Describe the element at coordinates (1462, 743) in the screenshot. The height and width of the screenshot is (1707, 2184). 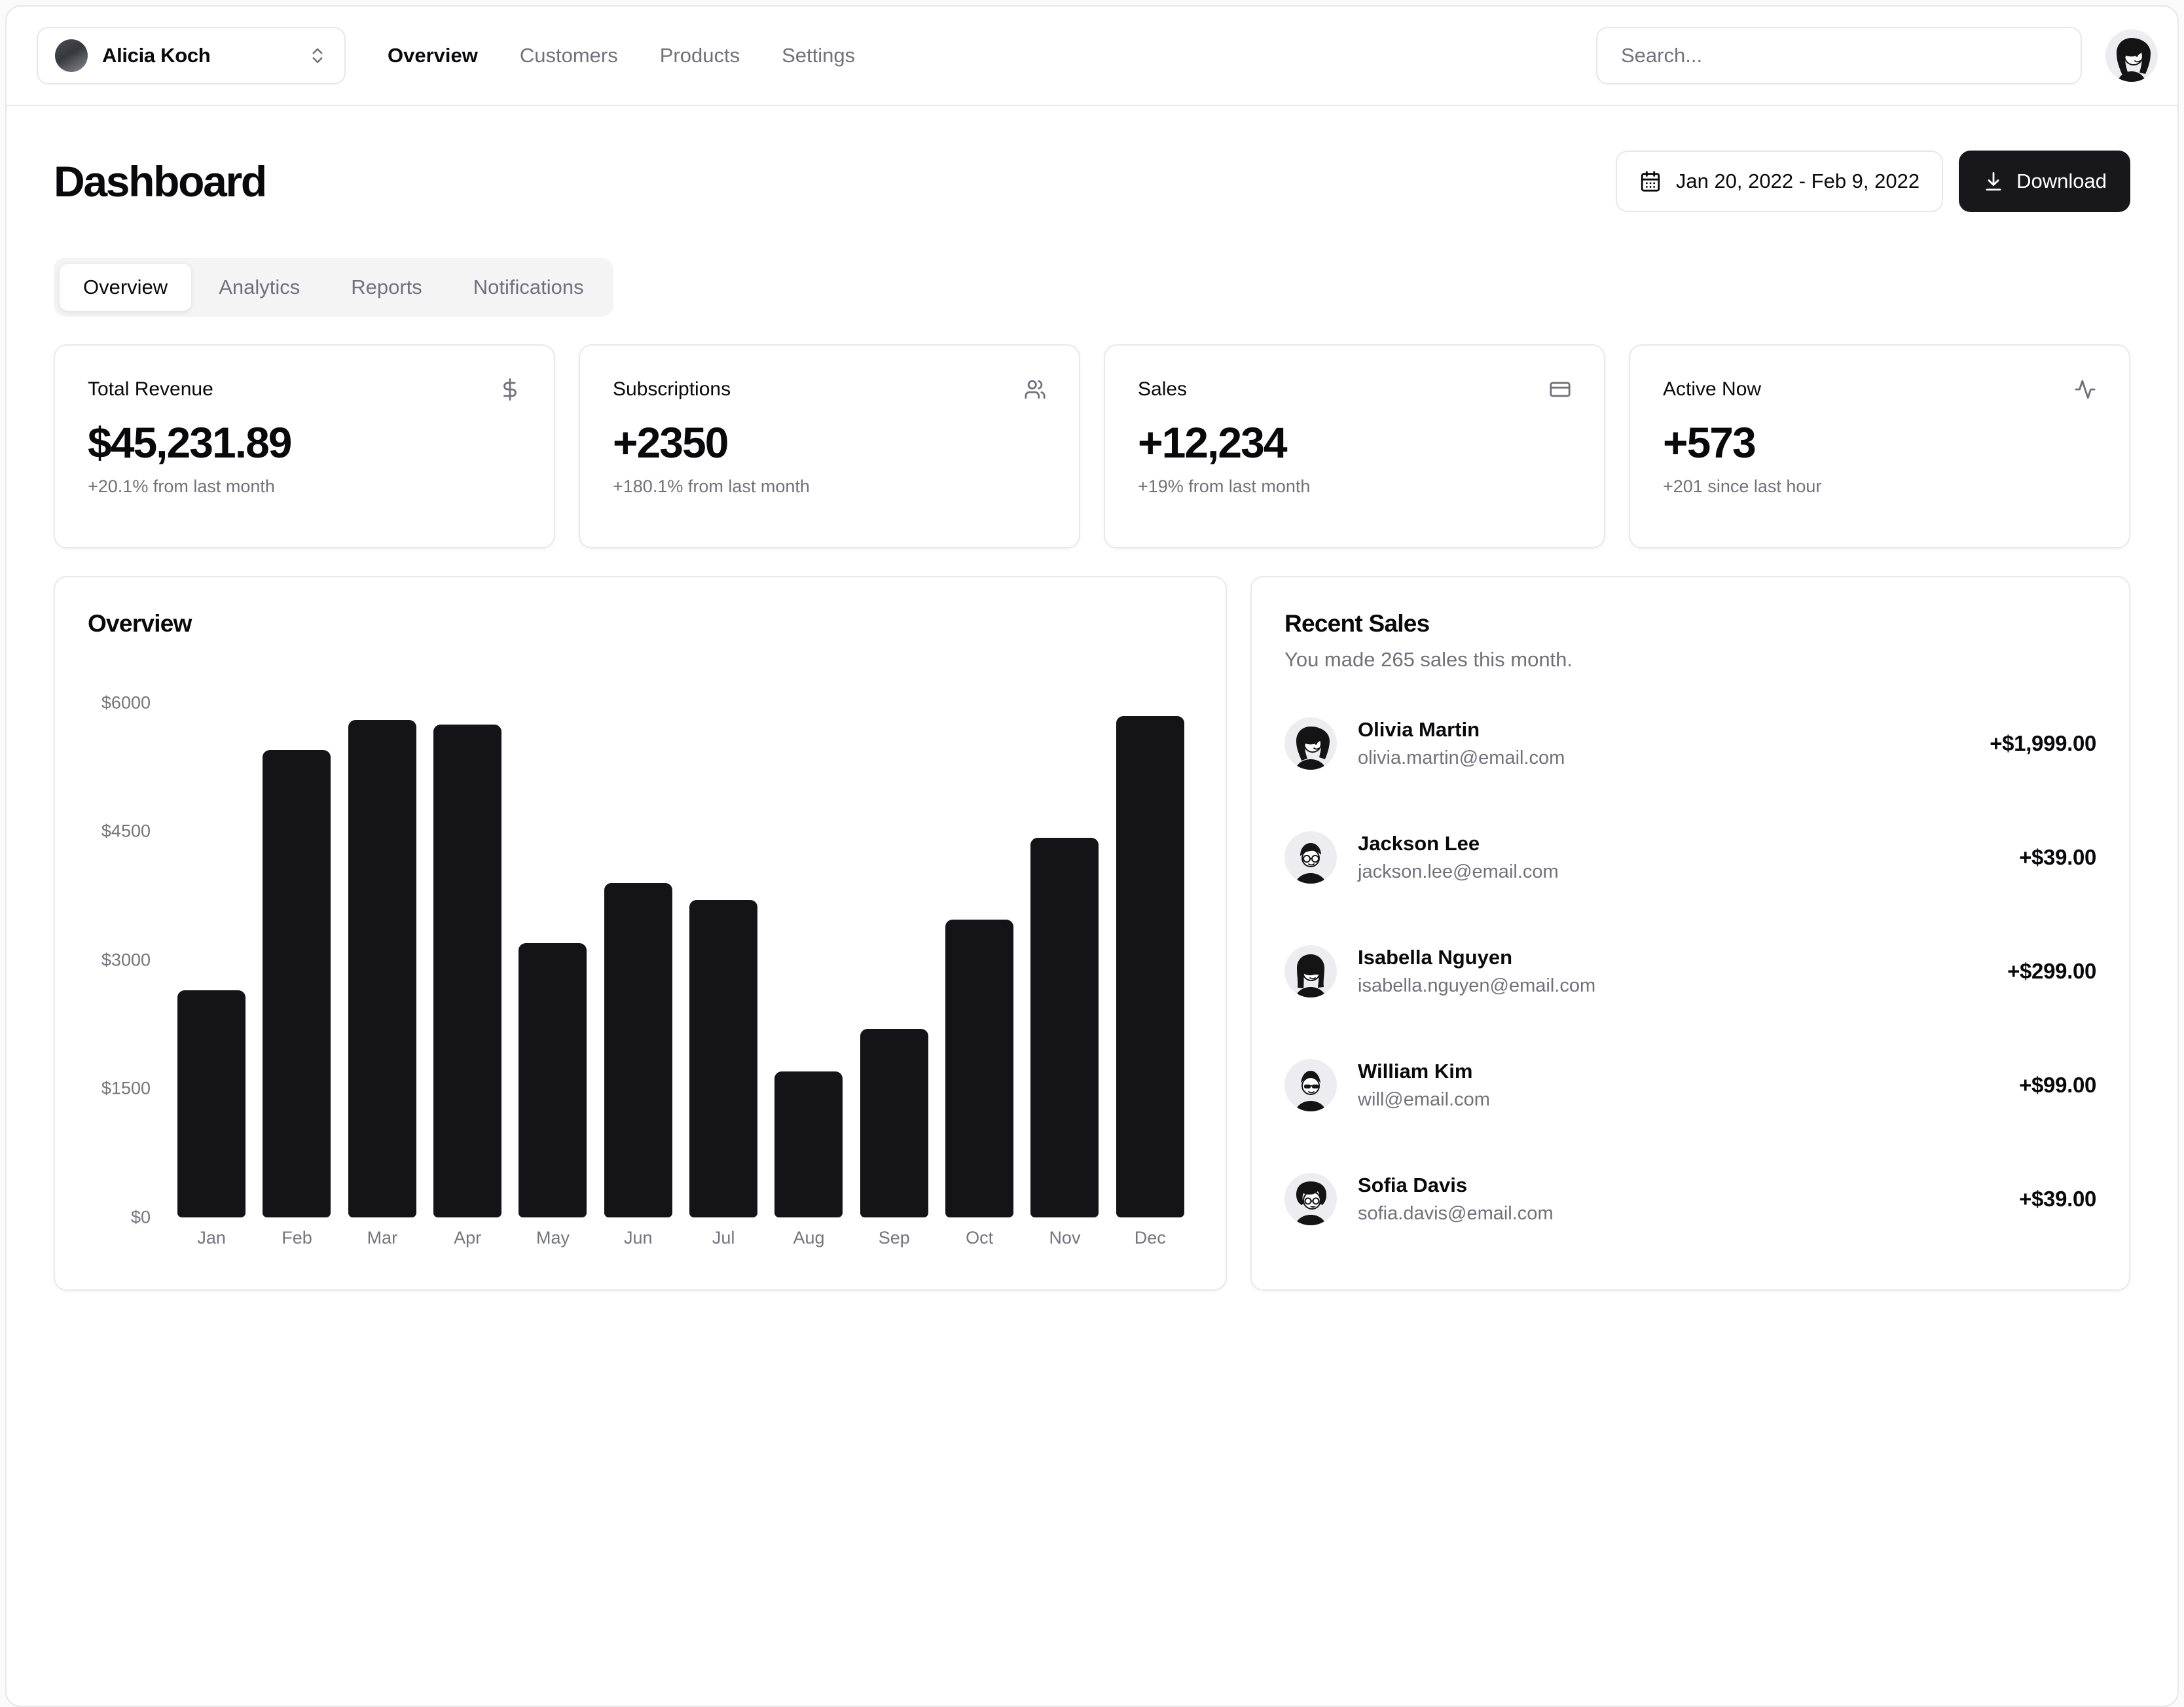
I see `customer-info: Olivia Martin olivia.martin@email.com` at that location.